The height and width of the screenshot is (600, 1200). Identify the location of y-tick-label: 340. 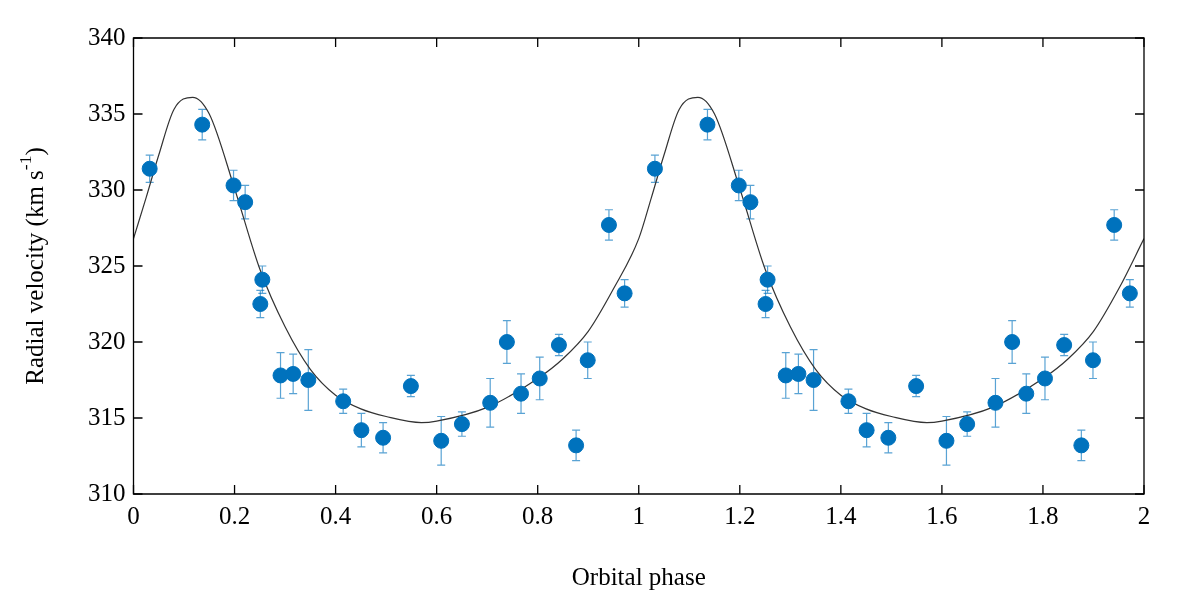
(107, 36).